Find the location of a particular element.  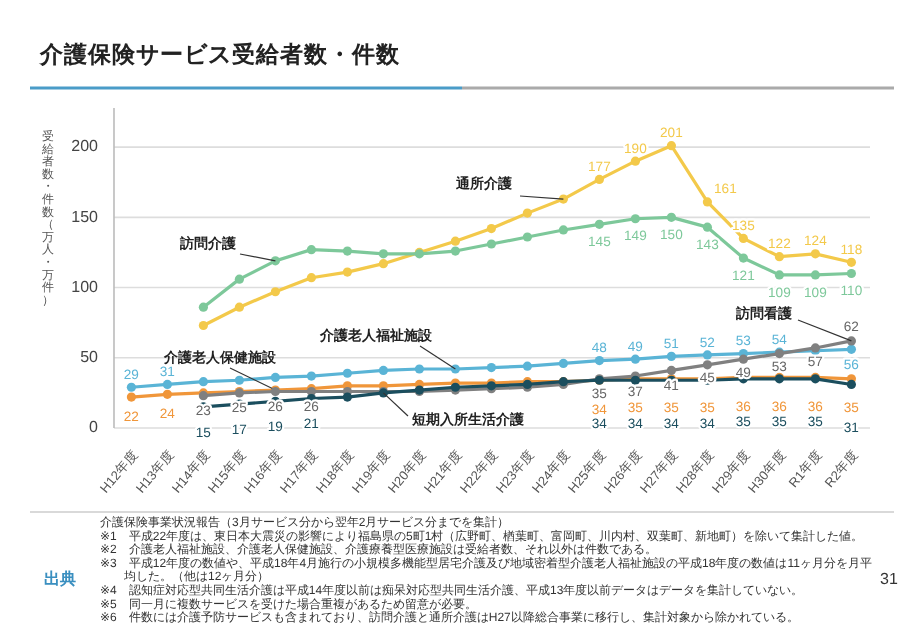

text: 出典 is located at coordinates (60, 579).